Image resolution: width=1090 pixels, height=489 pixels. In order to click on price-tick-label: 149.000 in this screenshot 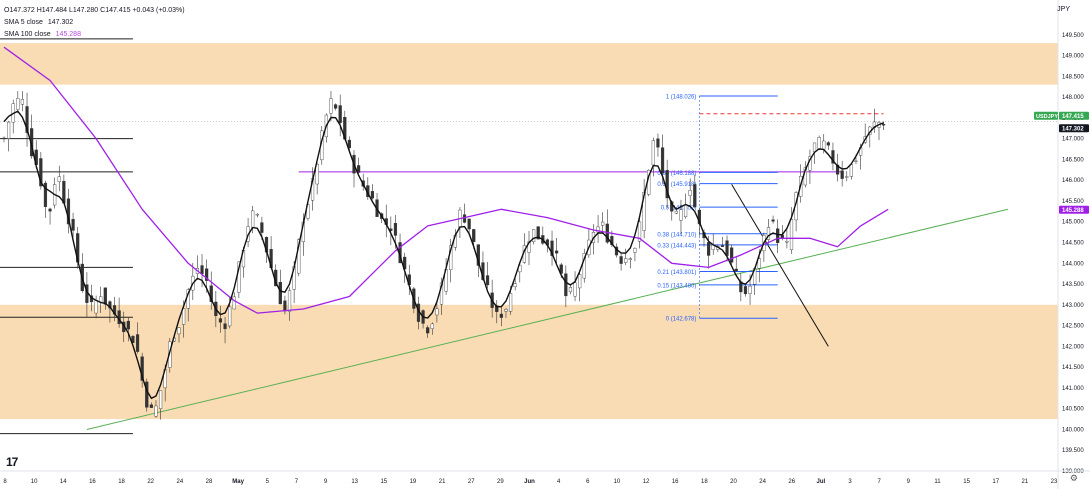, I will do `click(1073, 57)`.